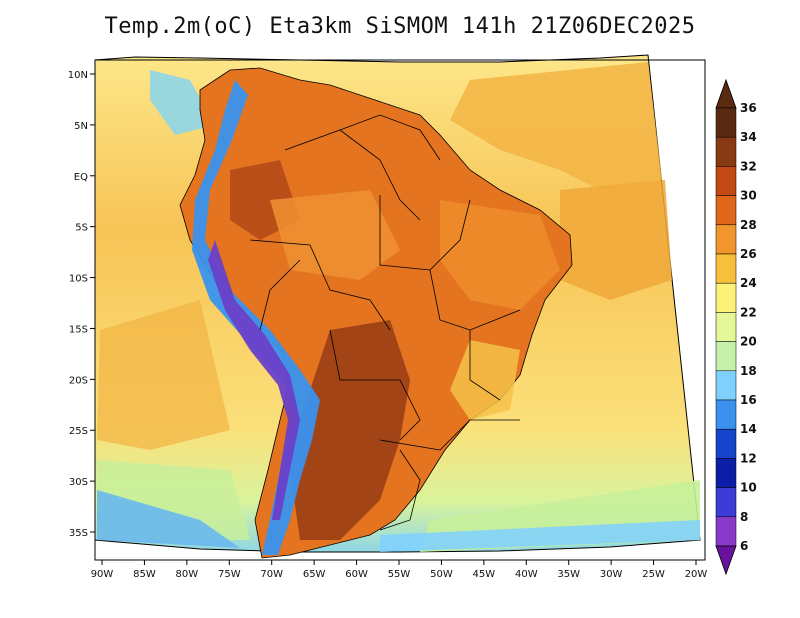 The image size is (800, 618). I want to click on hot-interior-region, so click(350, 430).